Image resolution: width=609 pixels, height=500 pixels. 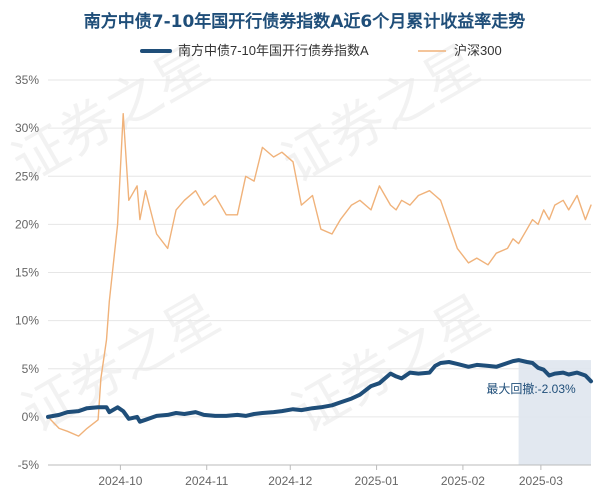 What do you see at coordinates (27, 80) in the screenshot?
I see `y-tick-label: 35%` at bounding box center [27, 80].